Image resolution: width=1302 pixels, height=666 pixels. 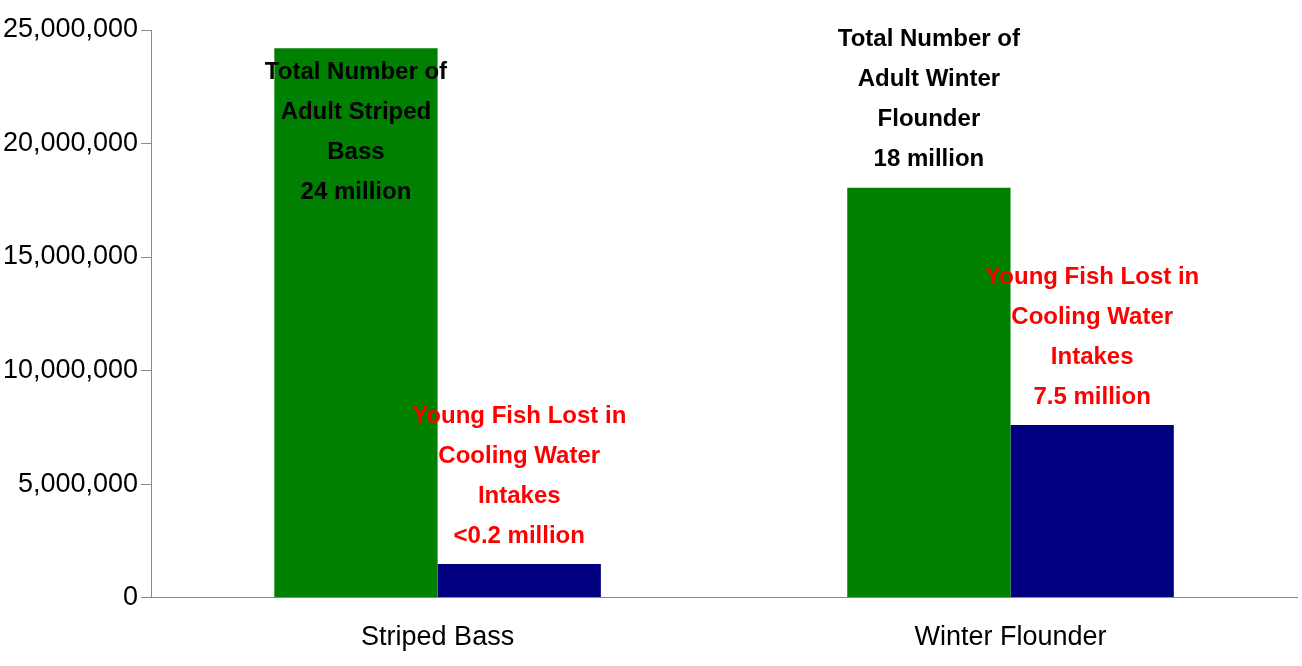 What do you see at coordinates (70, 255) in the screenshot?
I see `y-tick-label: 15,000,000` at bounding box center [70, 255].